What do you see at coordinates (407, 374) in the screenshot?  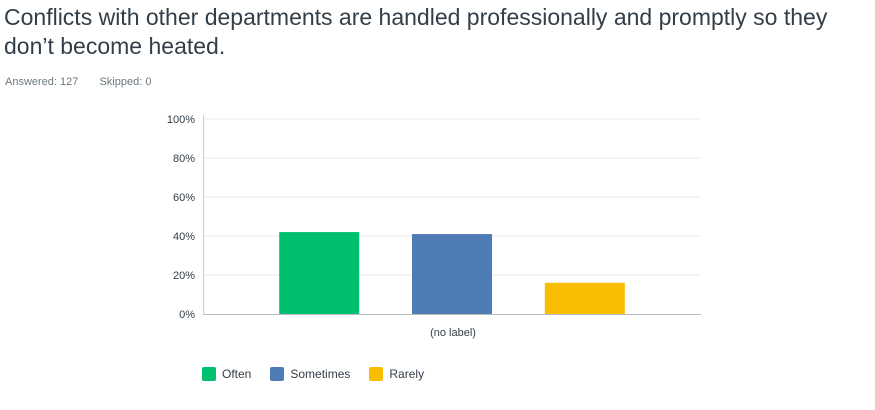 I see `legend-label-rarely: Rarely` at bounding box center [407, 374].